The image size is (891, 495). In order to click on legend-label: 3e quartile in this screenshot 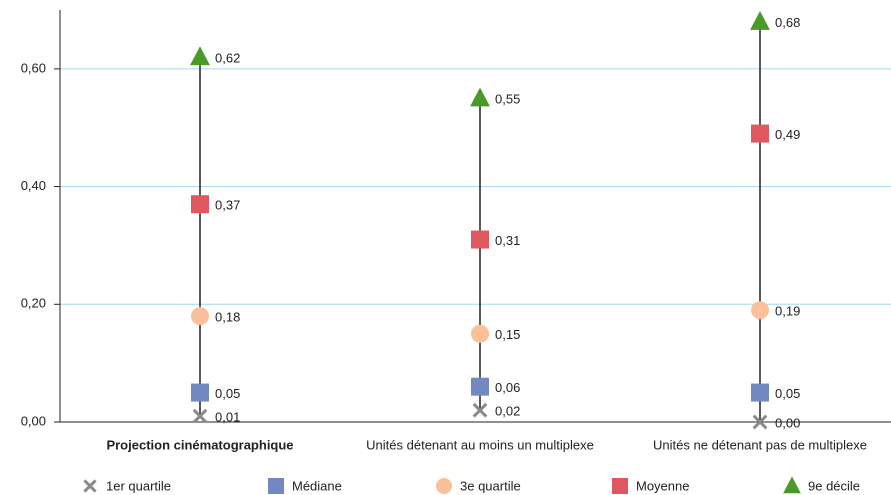, I will do `click(490, 485)`.